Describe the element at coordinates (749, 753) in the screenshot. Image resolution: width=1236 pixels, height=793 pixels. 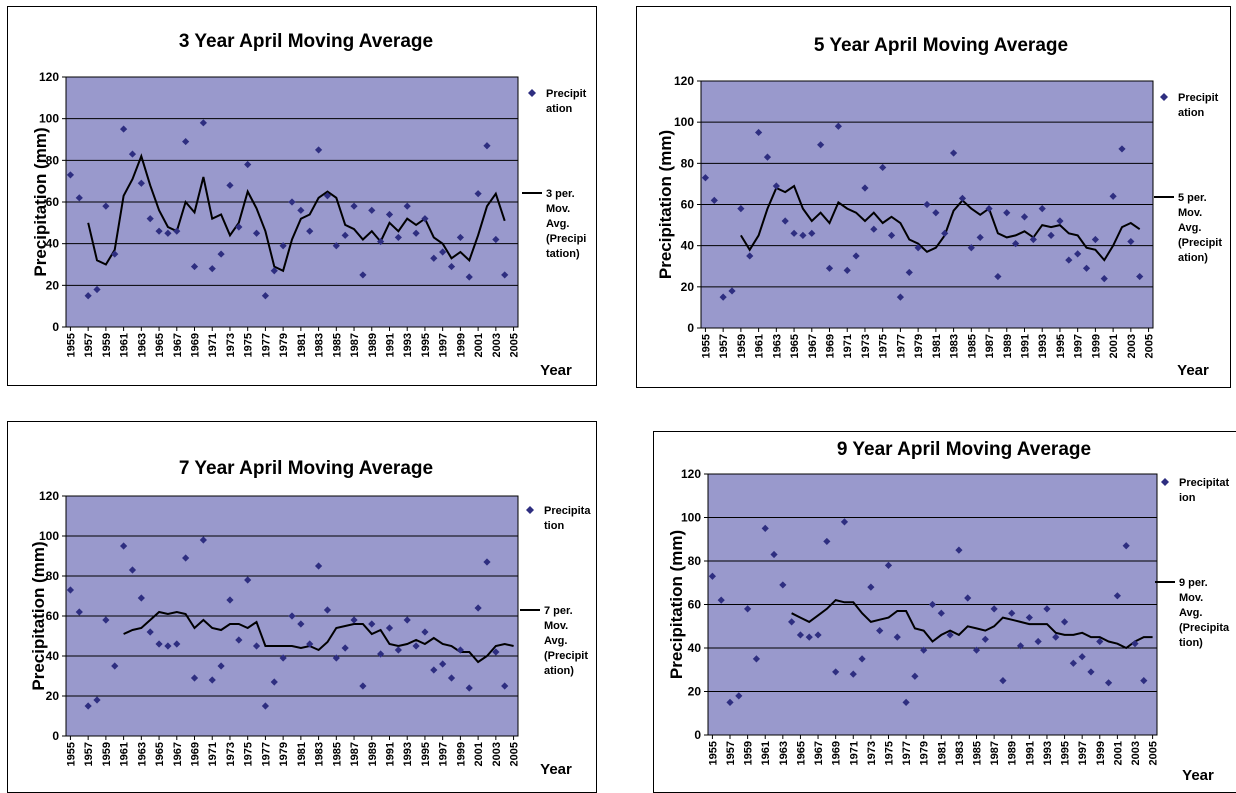
I see `x-tick-label: 1959` at that location.